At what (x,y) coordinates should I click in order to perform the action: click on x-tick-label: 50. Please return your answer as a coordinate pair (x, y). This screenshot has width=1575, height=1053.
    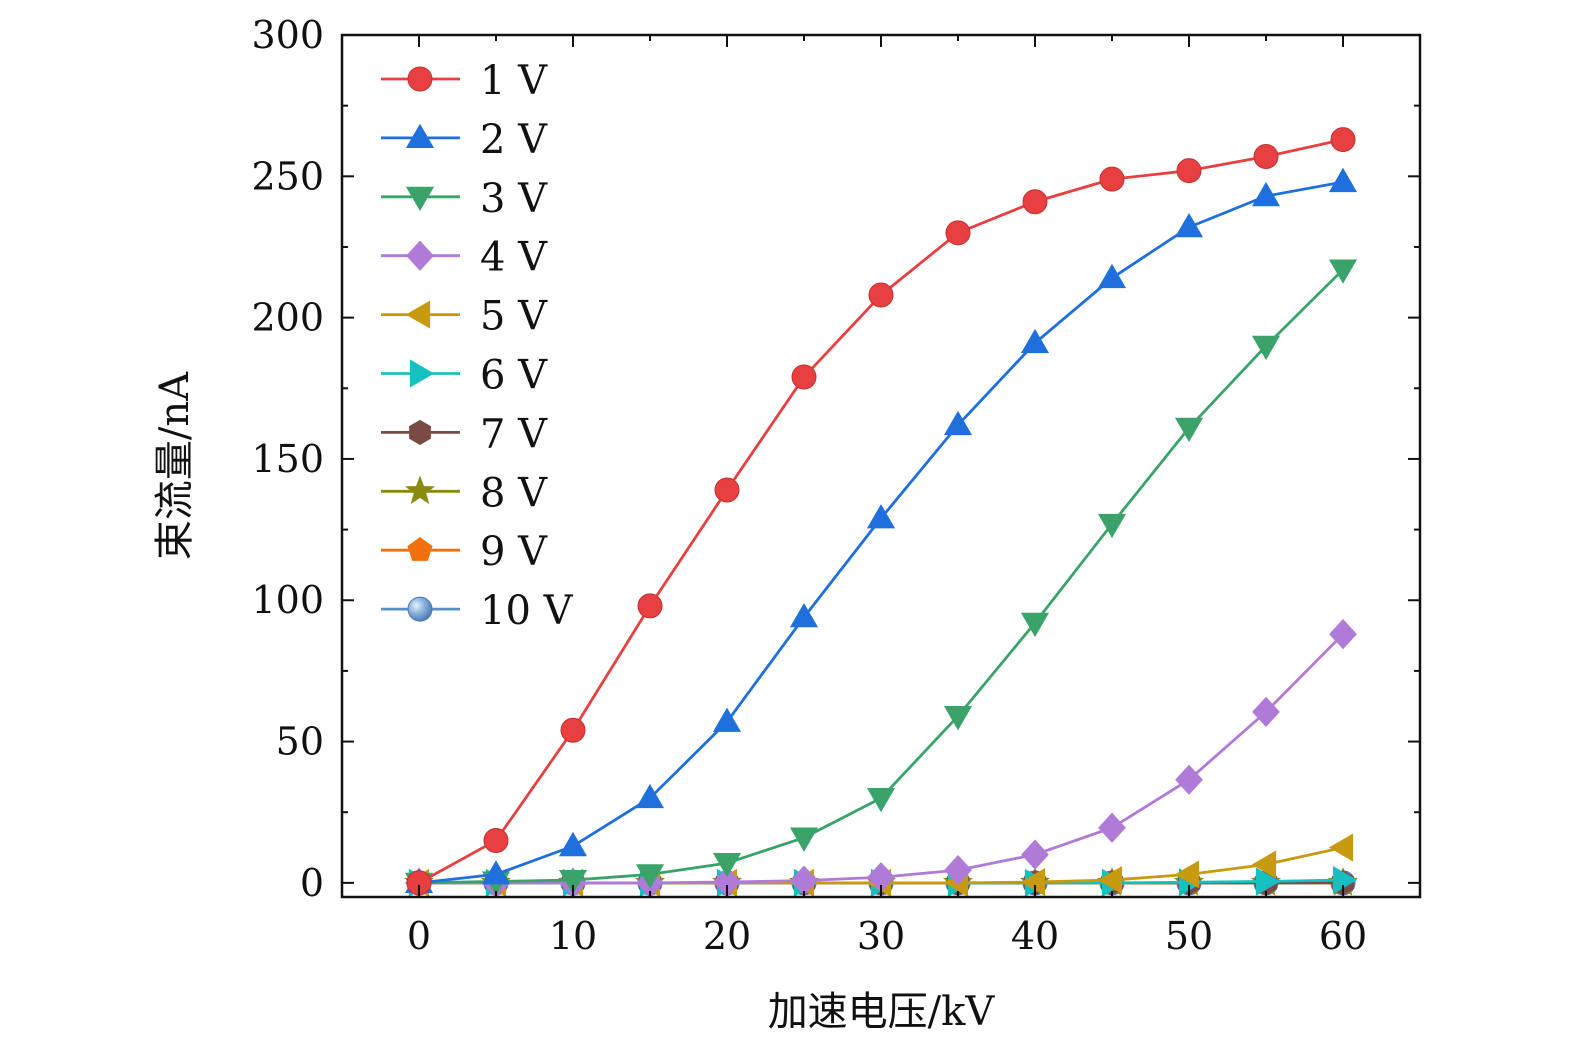
    Looking at the image, I should click on (1189, 936).